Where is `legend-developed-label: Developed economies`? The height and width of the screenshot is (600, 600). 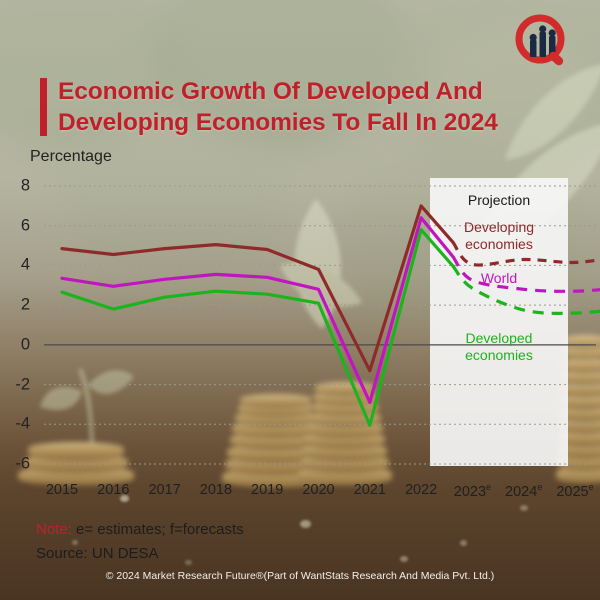
legend-developed-label: Developed economies is located at coordinates (499, 346).